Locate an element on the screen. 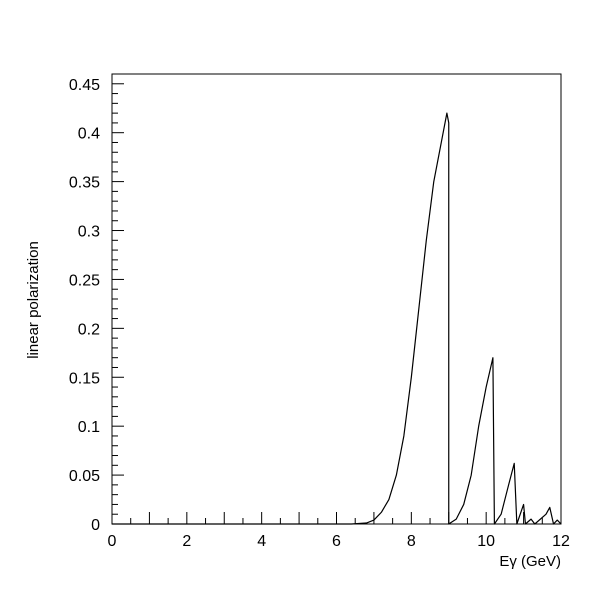 Image resolution: width=600 pixels, height=600 pixels. y-tick-label: 0 is located at coordinates (95, 525).